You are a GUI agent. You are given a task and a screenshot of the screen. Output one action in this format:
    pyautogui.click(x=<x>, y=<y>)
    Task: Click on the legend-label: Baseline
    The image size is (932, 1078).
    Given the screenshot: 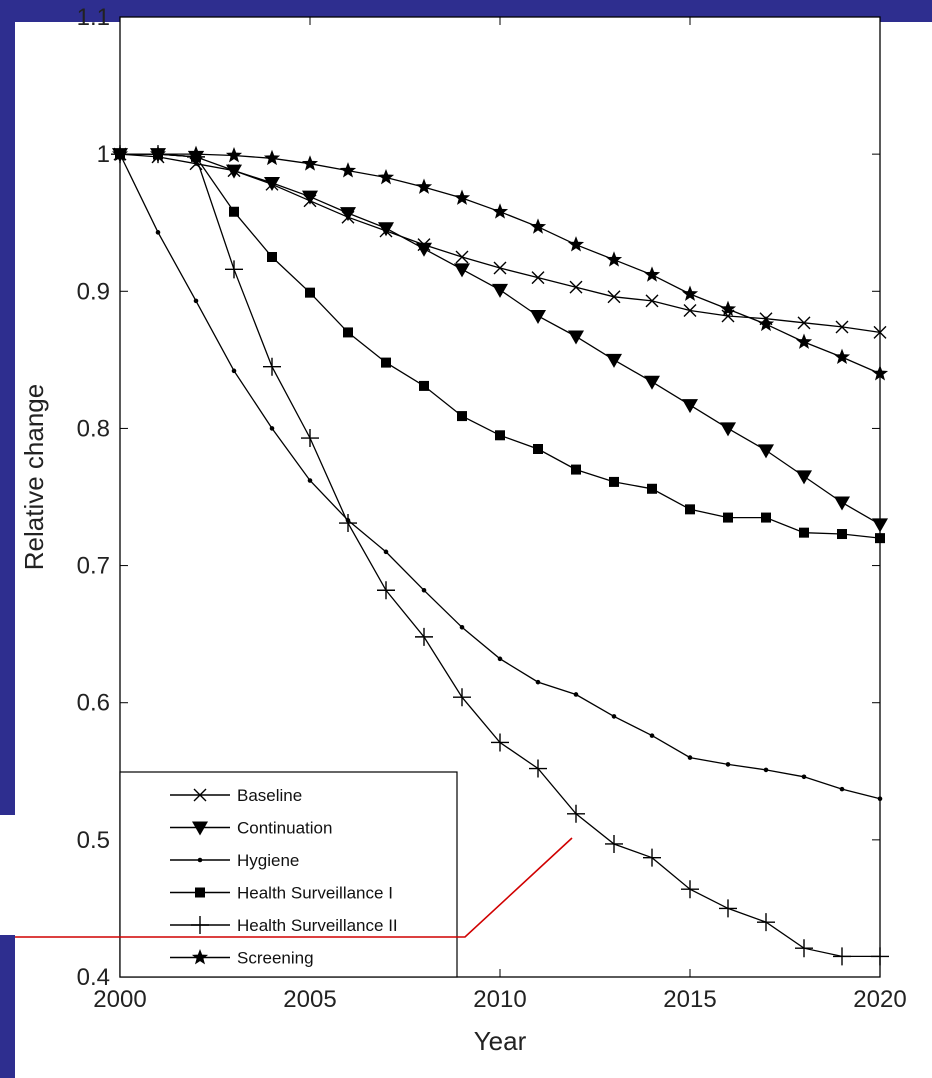 What is the action you would take?
    pyautogui.click(x=269, y=795)
    